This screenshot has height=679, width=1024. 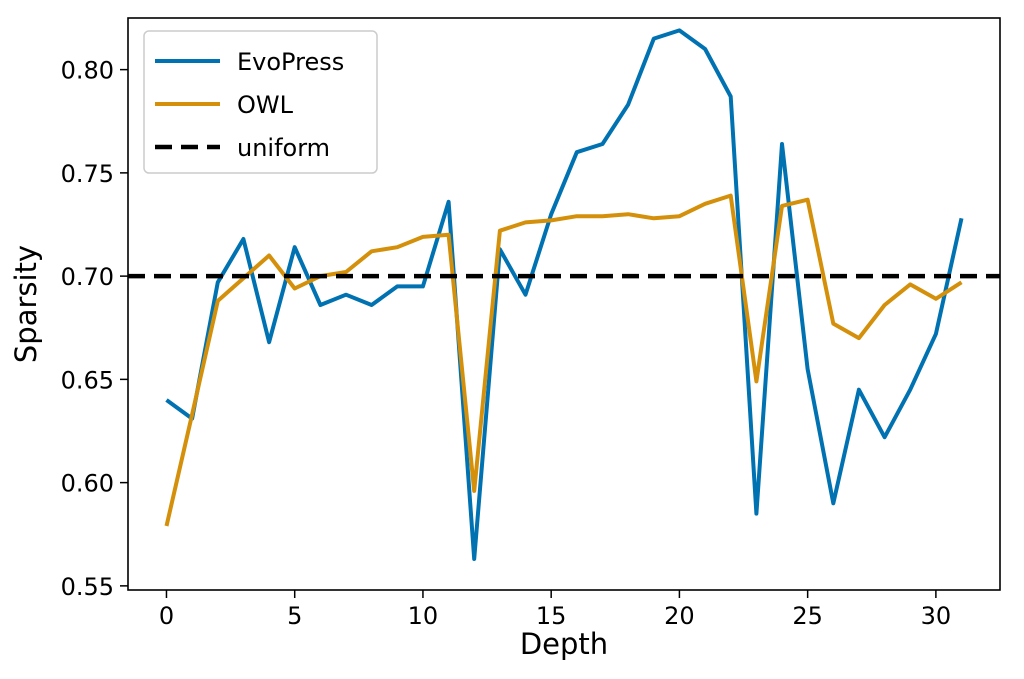 I want to click on legend-box, so click(x=260, y=102).